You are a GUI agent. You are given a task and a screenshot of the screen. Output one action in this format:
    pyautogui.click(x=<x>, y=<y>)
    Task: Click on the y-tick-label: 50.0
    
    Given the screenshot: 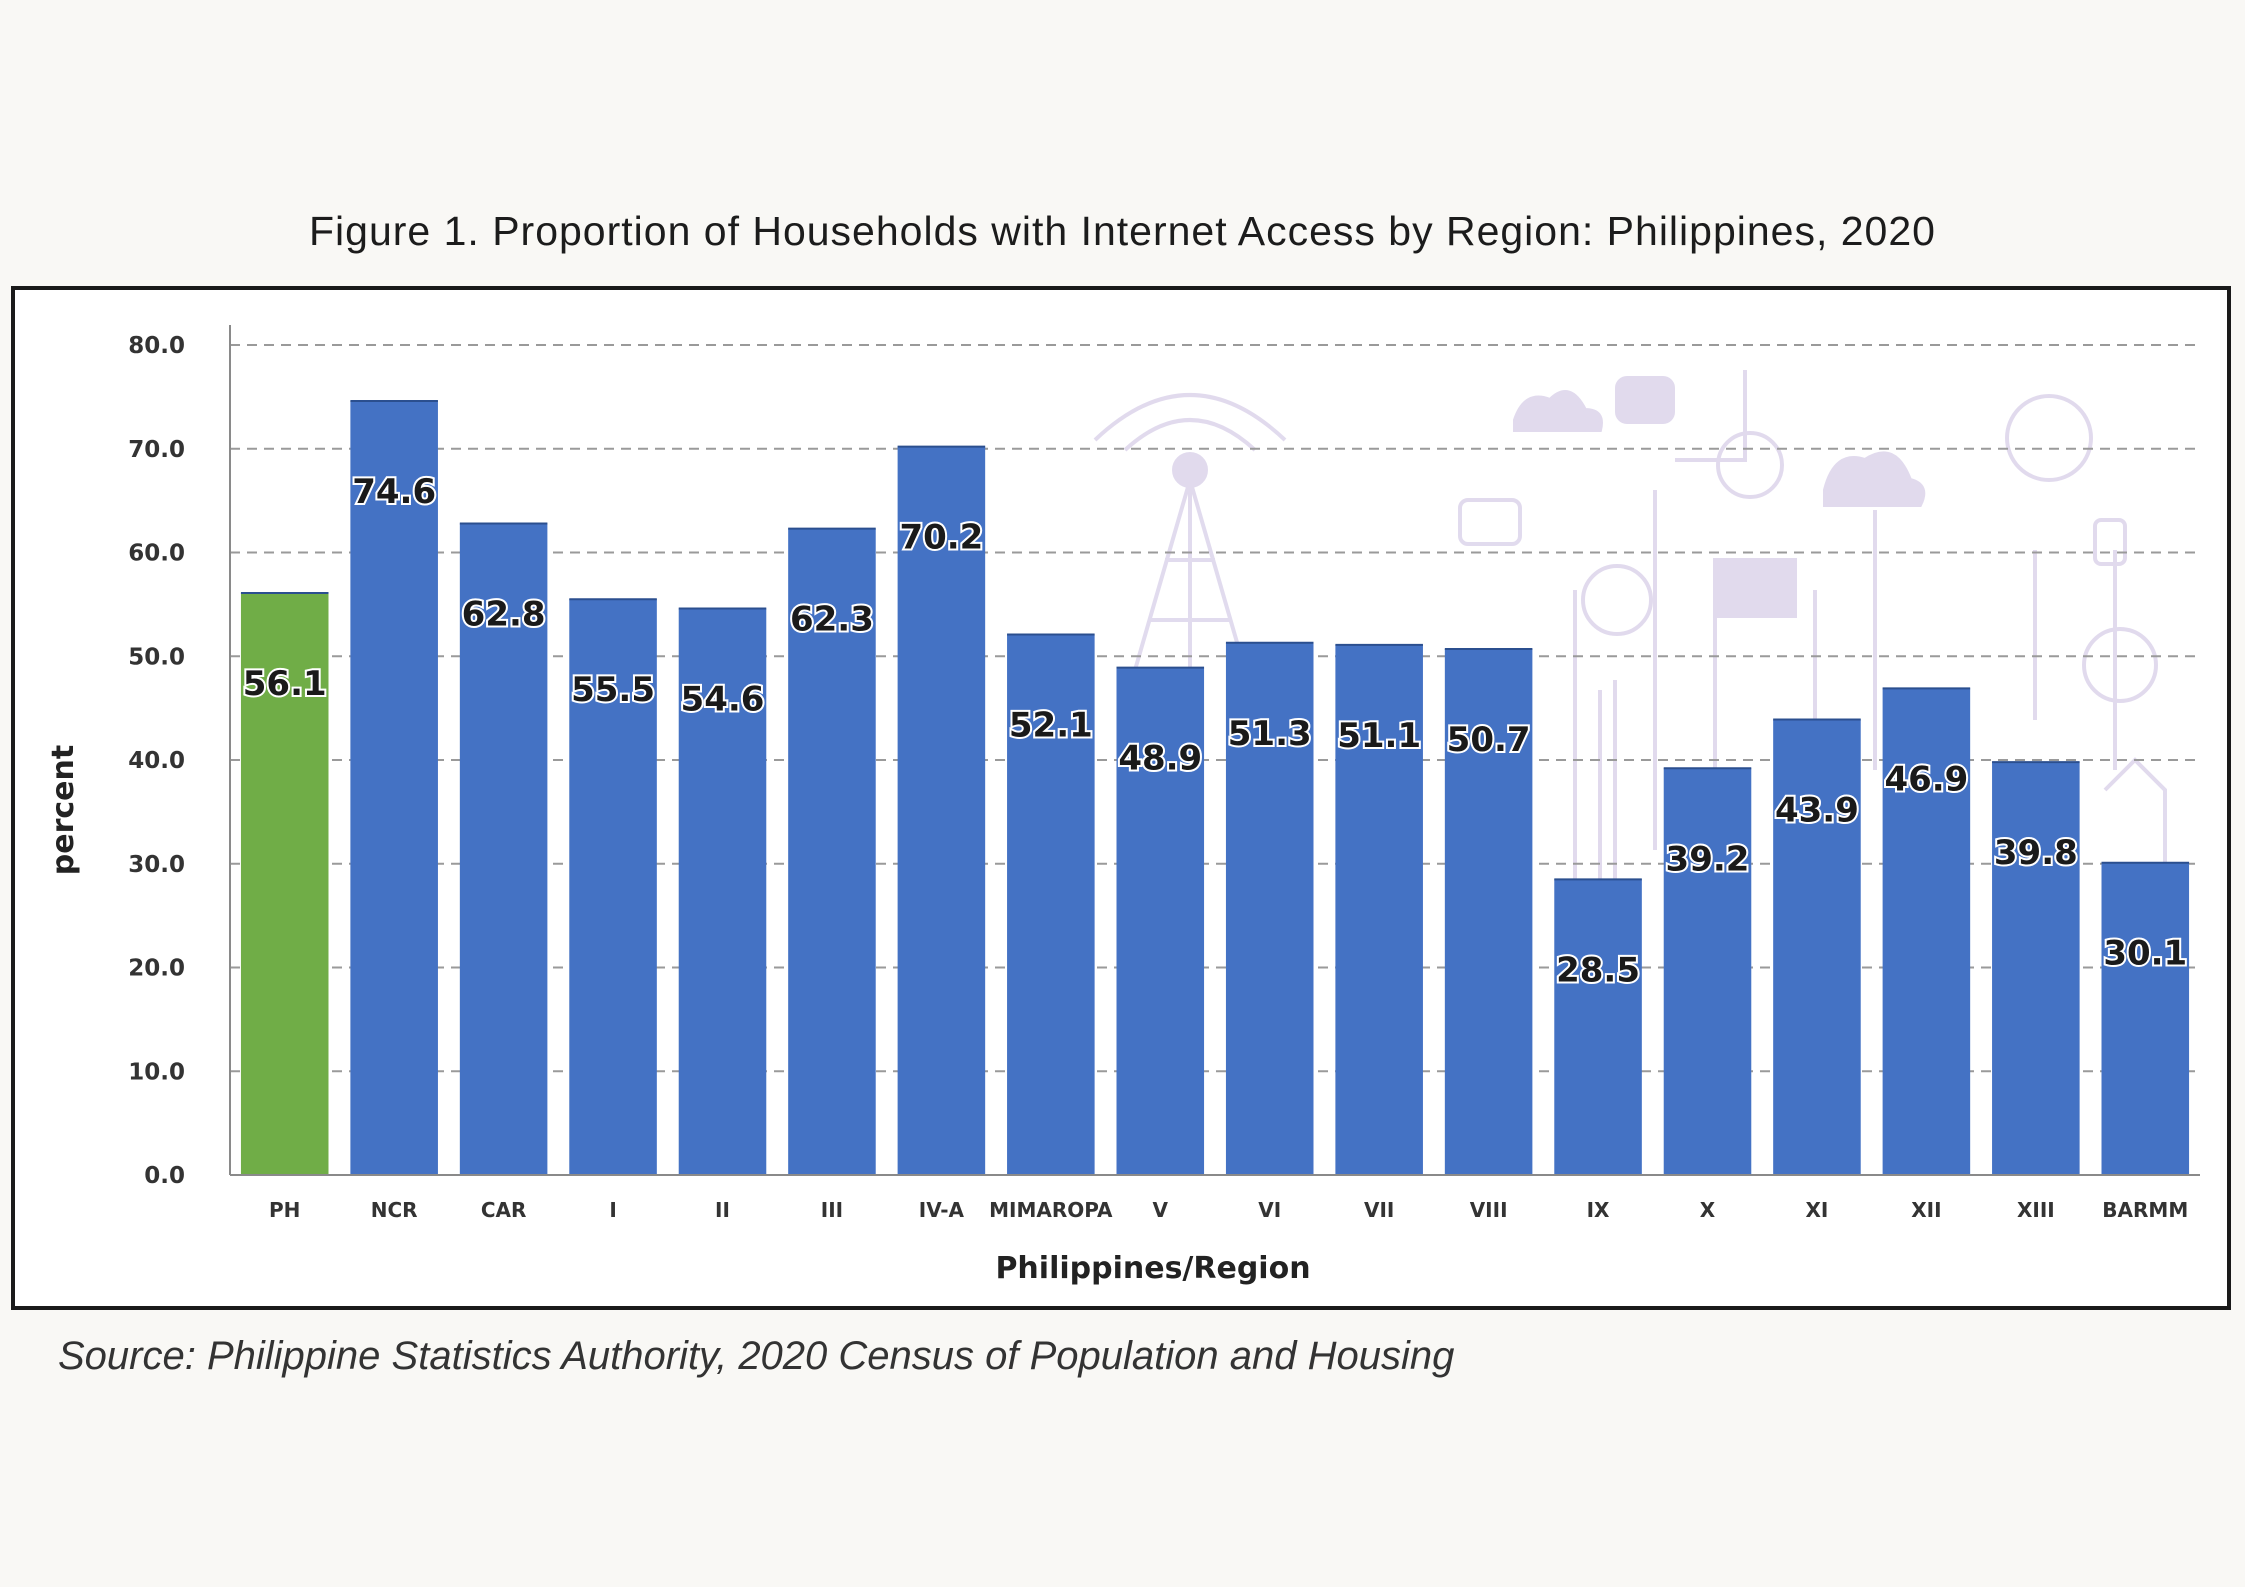 What is the action you would take?
    pyautogui.click(x=156, y=657)
    